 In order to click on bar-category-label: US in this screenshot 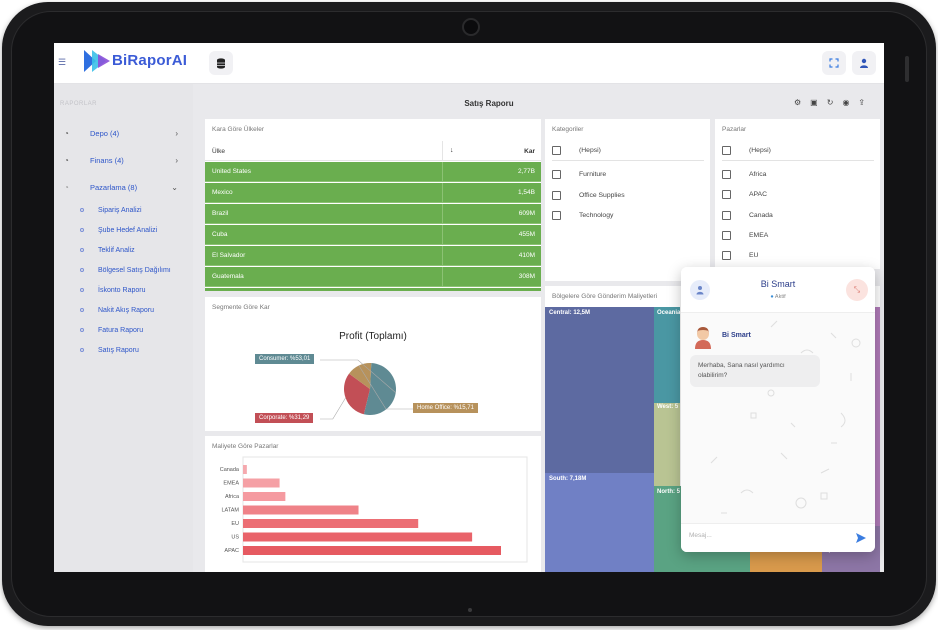, I will do `click(235, 538)`.